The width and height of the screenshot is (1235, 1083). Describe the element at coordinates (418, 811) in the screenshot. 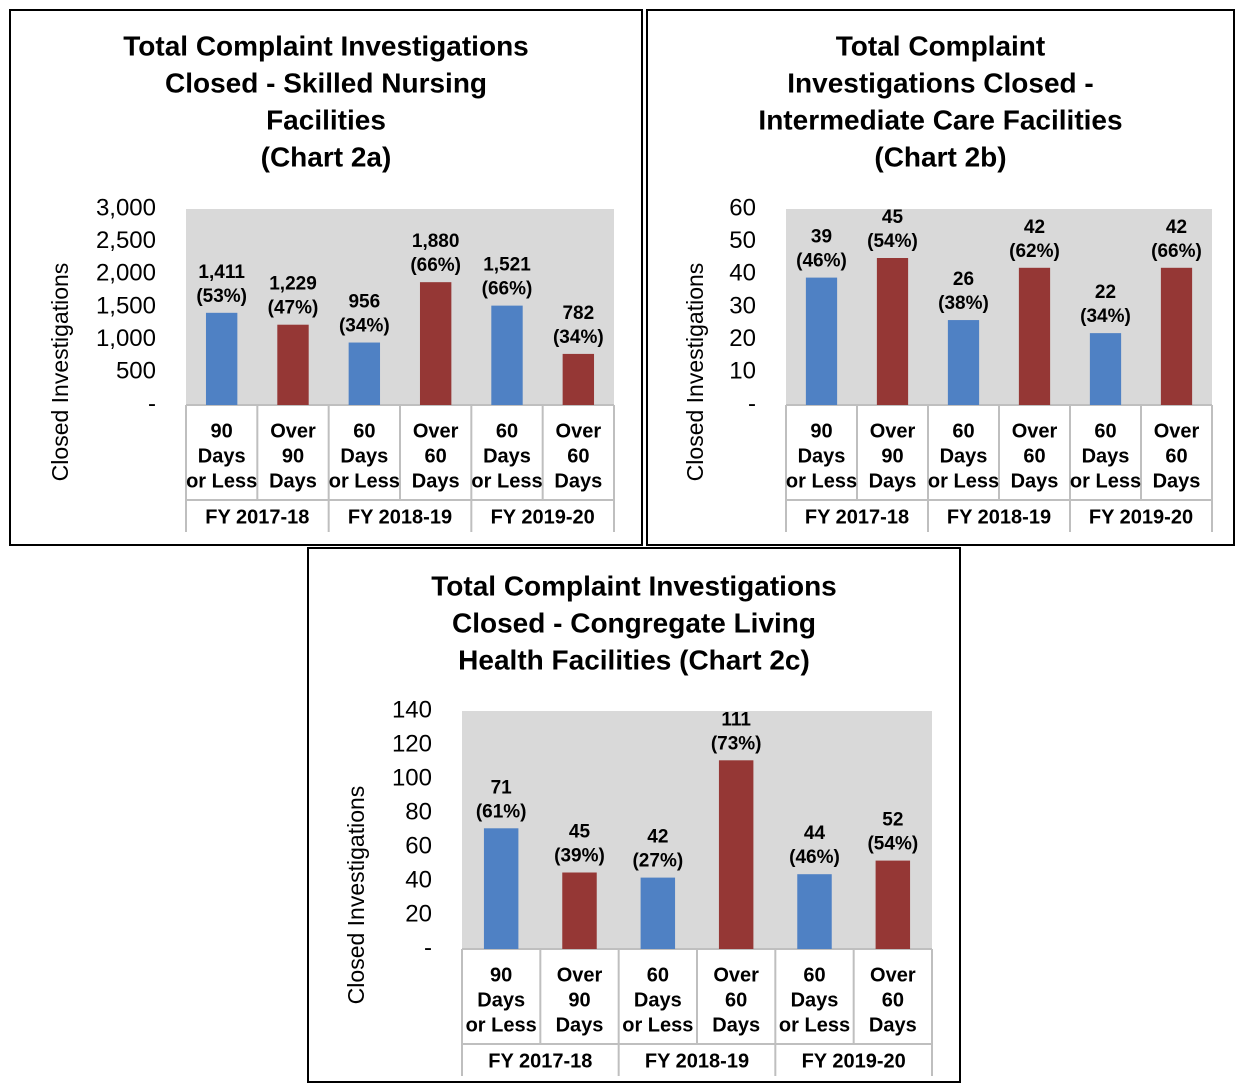

I see `y-tick-label: 80` at that location.